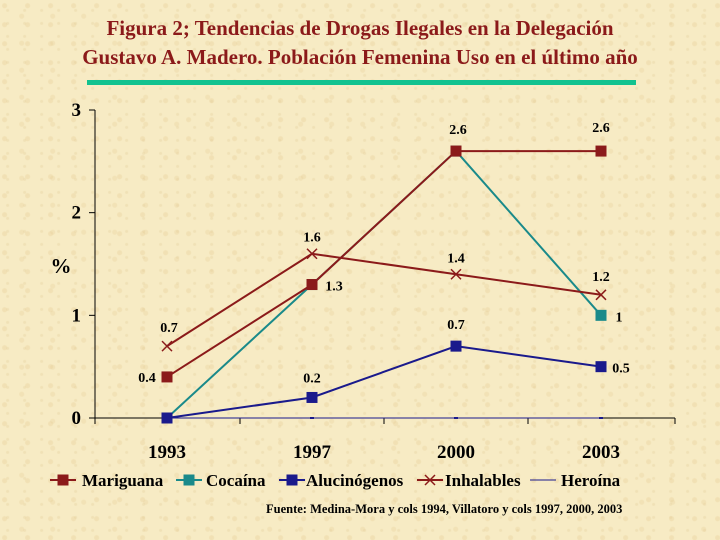 The image size is (720, 540). I want to click on y-tick-label: 2, so click(77, 213).